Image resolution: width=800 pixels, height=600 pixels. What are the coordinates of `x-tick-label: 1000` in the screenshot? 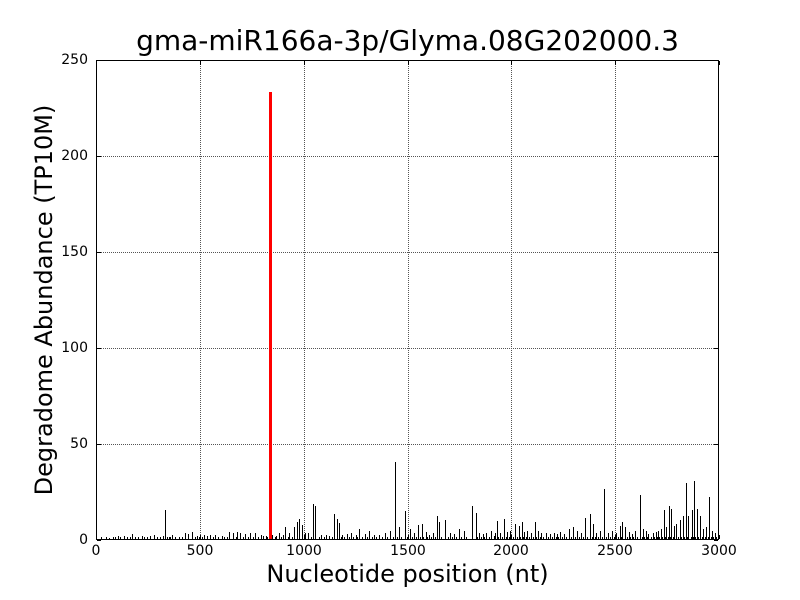 It's located at (304, 551).